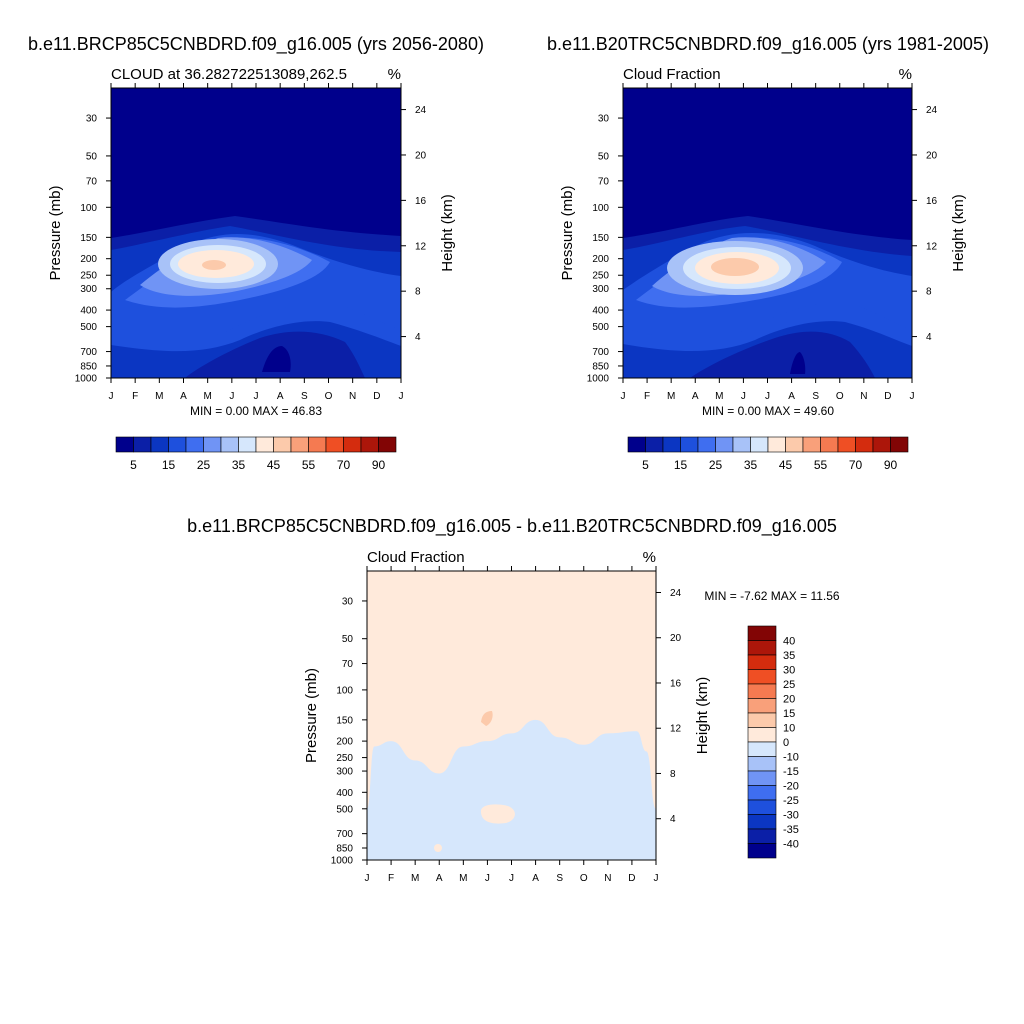 Image resolution: width=1024 pixels, height=1024 pixels. I want to click on colorbar-label: 20, so click(789, 700).